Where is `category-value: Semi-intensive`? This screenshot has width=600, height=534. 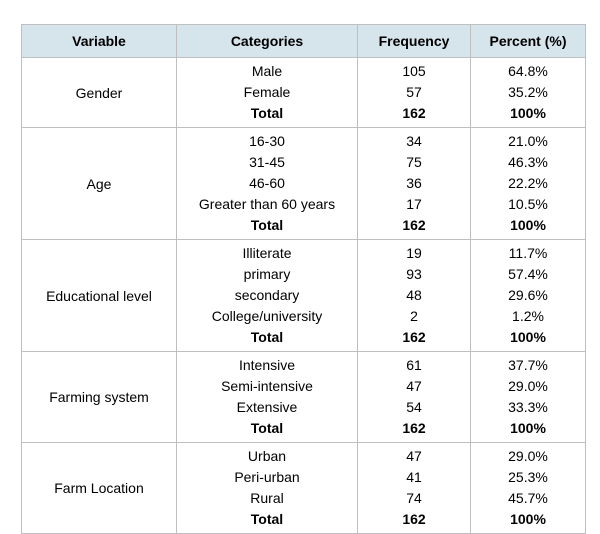
category-value: Semi-intensive is located at coordinates (267, 386).